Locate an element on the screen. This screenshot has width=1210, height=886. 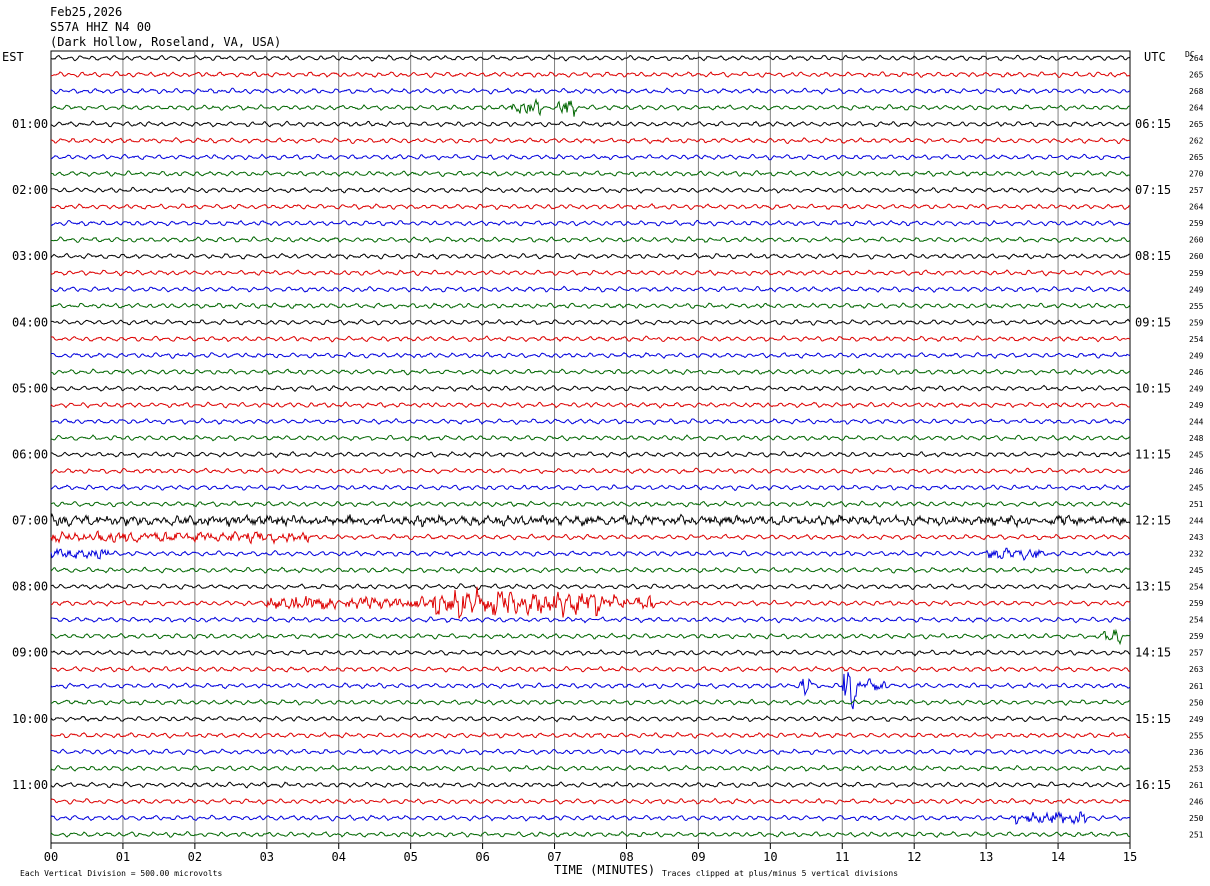
right-hour-label: 09:15 is located at coordinates (1153, 322).